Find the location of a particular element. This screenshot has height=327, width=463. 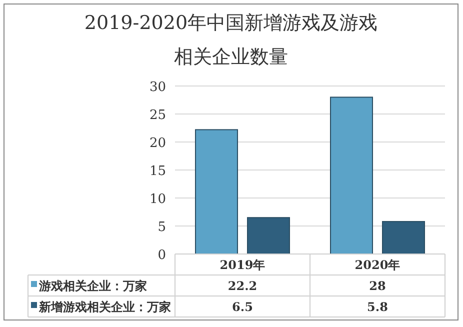

x-tick-label: 2020年 is located at coordinates (377, 265).